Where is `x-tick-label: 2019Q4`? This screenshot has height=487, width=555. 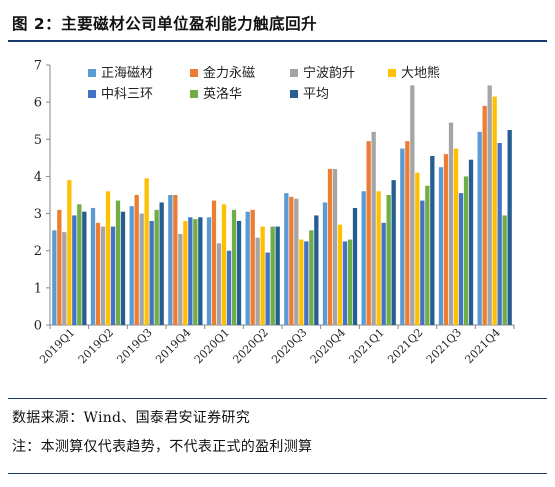
x-tick-label: 2019Q4 is located at coordinates (173, 346).